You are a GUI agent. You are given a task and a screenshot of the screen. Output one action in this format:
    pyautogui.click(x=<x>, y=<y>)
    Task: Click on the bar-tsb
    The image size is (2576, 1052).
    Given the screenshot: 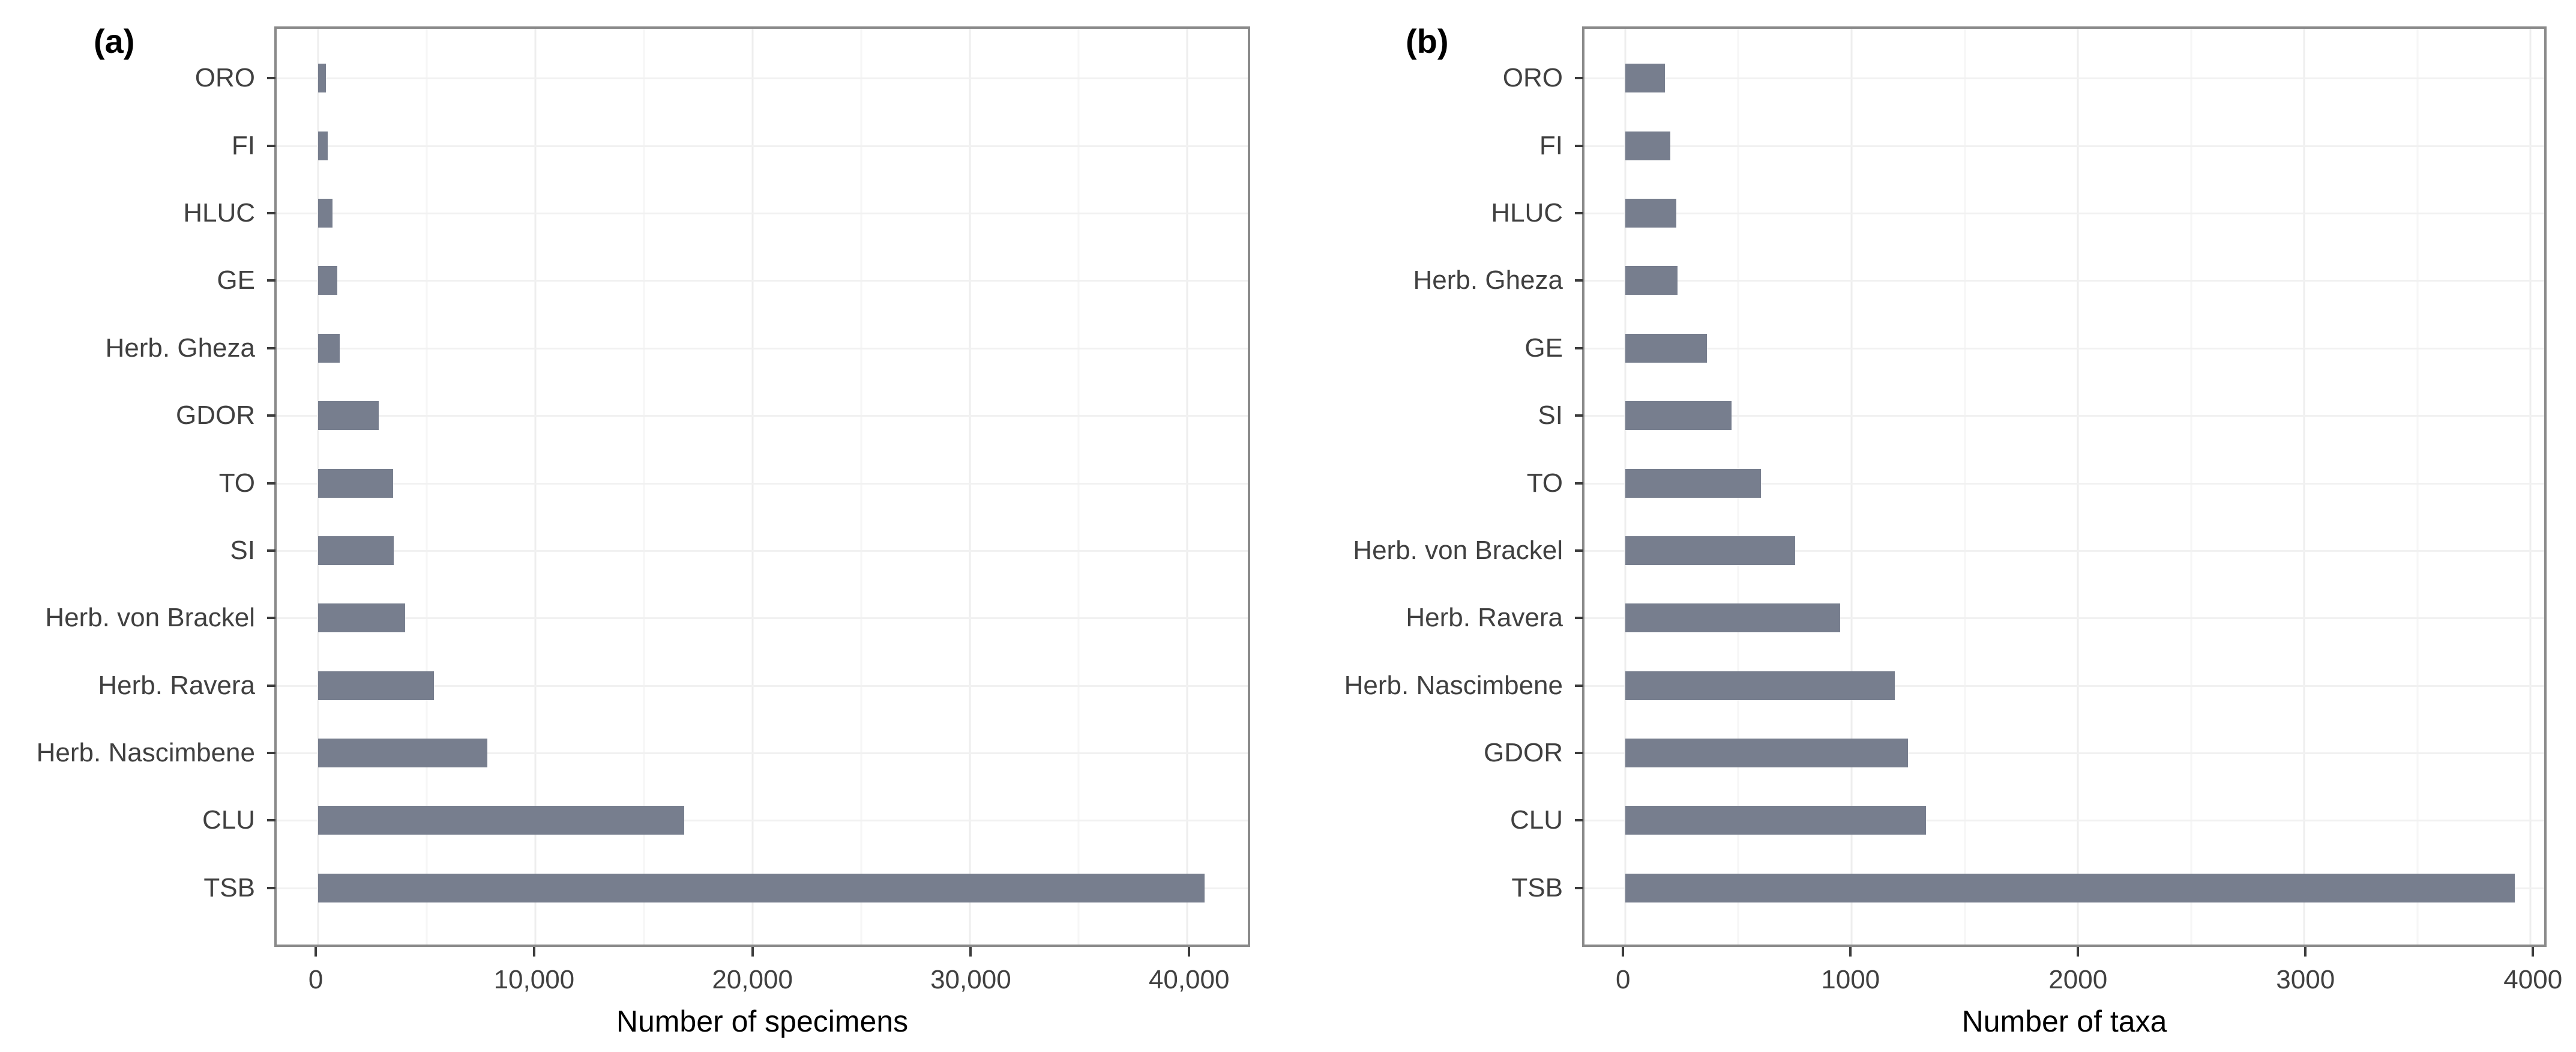 What is the action you would take?
    pyautogui.click(x=761, y=887)
    